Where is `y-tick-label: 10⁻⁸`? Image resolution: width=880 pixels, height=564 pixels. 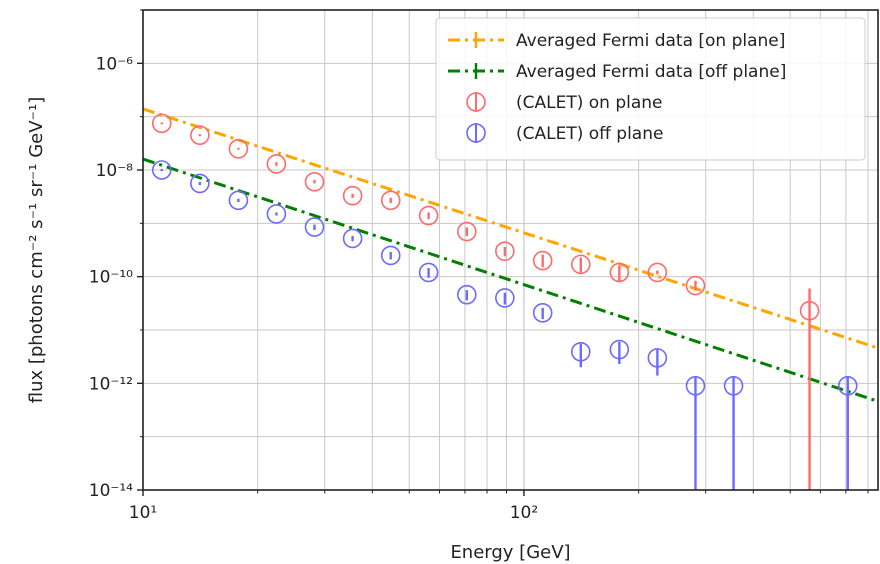 y-tick-label: 10⁻⁸ is located at coordinates (115, 171).